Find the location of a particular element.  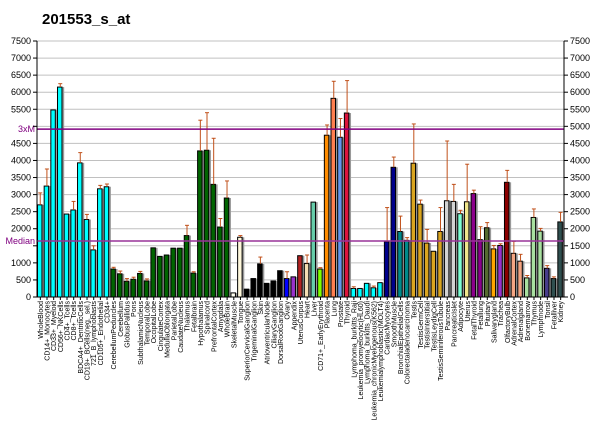

category-label: PancreaticIslet is located at coordinates (454, 324).